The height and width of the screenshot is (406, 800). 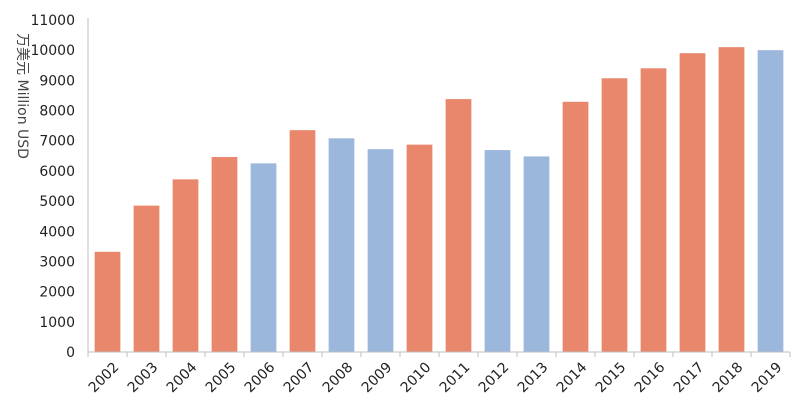 I want to click on x-tick-label: 2011, so click(x=455, y=378).